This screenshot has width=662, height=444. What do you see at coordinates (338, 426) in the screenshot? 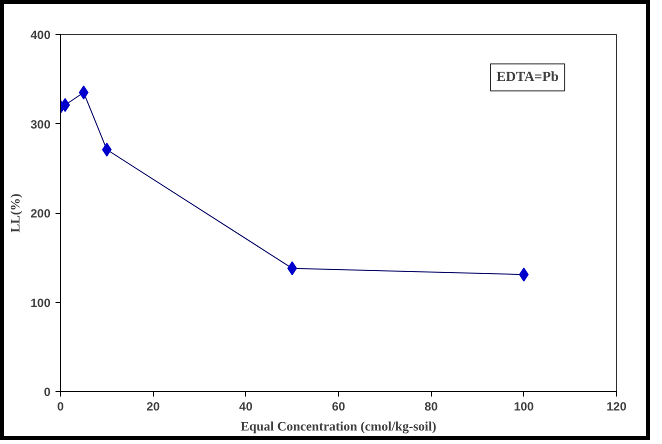
I see `x-axis-title: Equal Concentration (cmol/kg-soil)` at bounding box center [338, 426].